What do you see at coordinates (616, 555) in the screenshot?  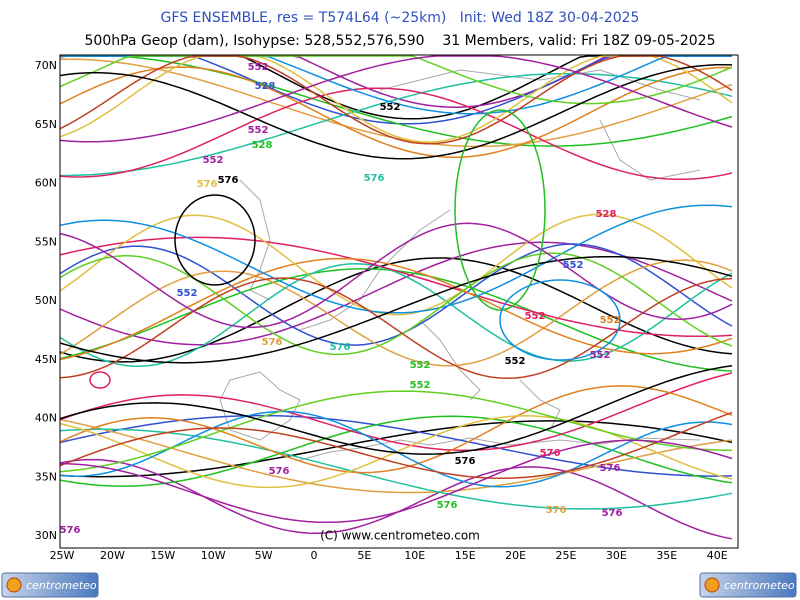 I see `lon-label: 30E` at bounding box center [616, 555].